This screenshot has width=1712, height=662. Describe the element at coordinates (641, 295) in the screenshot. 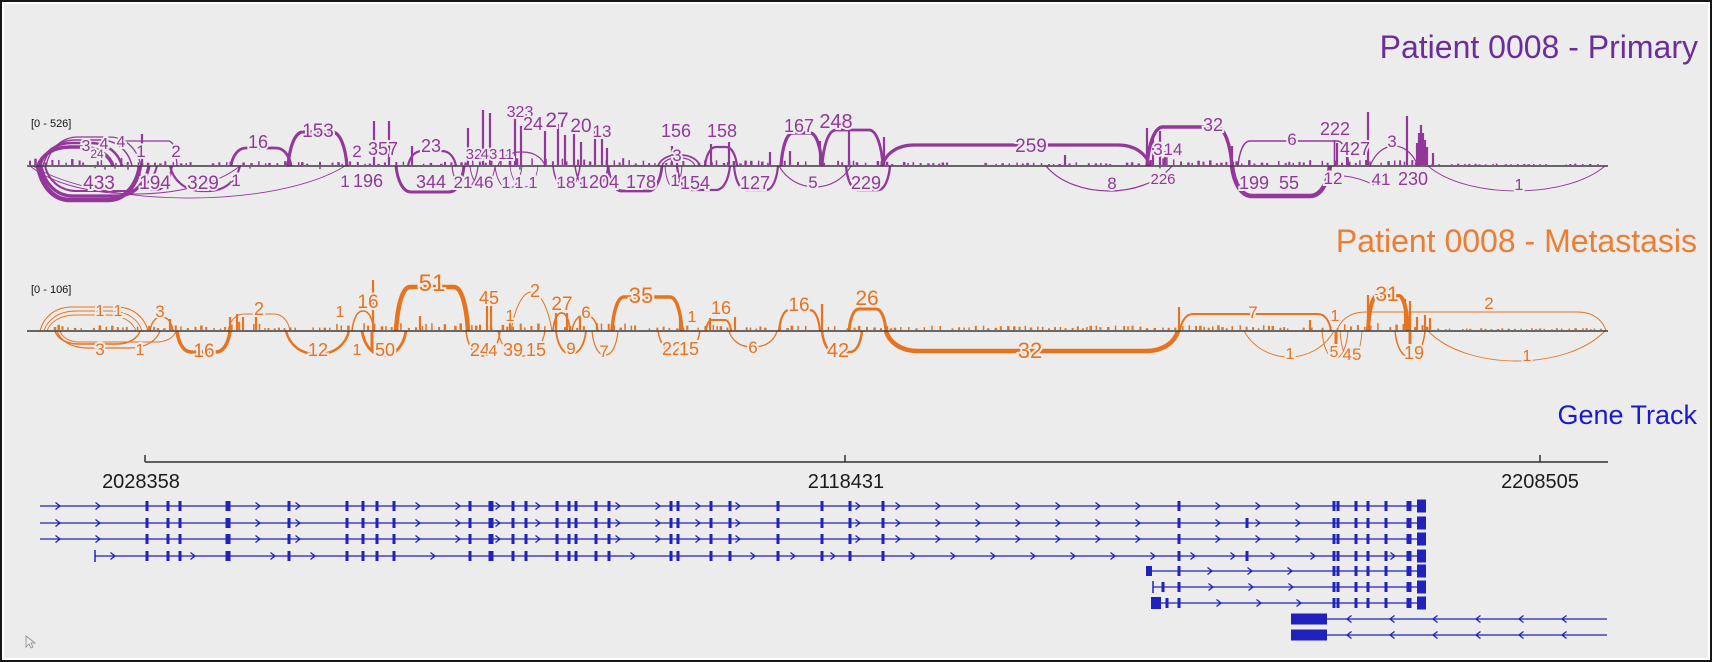

I see `svg-text: 35` at that location.